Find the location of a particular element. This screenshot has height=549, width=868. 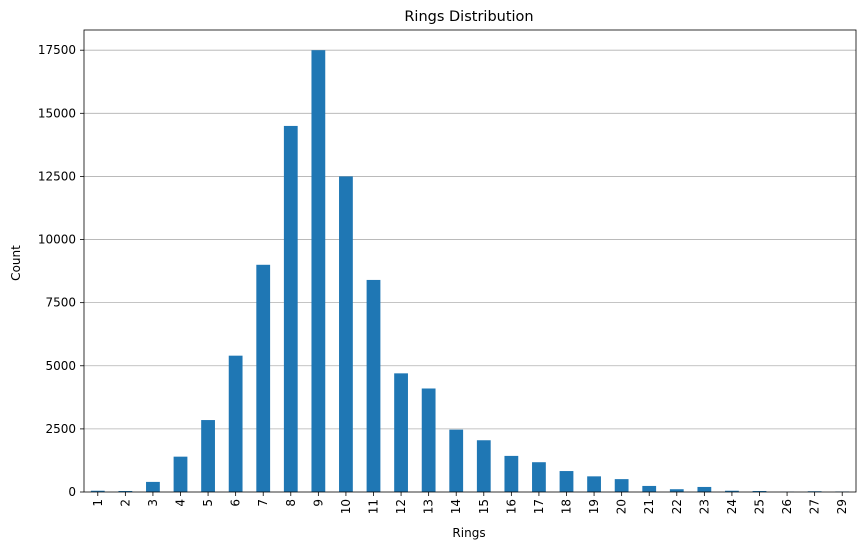

x-tick-label: 8 is located at coordinates (291, 503).